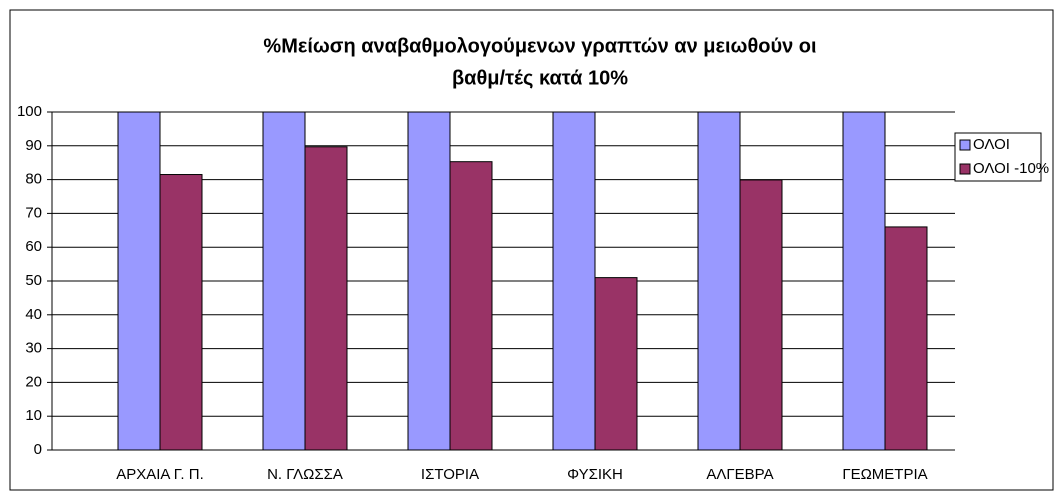 The width and height of the screenshot is (1064, 495). What do you see at coordinates (33, 415) in the screenshot?
I see `y-tick-label: 10` at bounding box center [33, 415].